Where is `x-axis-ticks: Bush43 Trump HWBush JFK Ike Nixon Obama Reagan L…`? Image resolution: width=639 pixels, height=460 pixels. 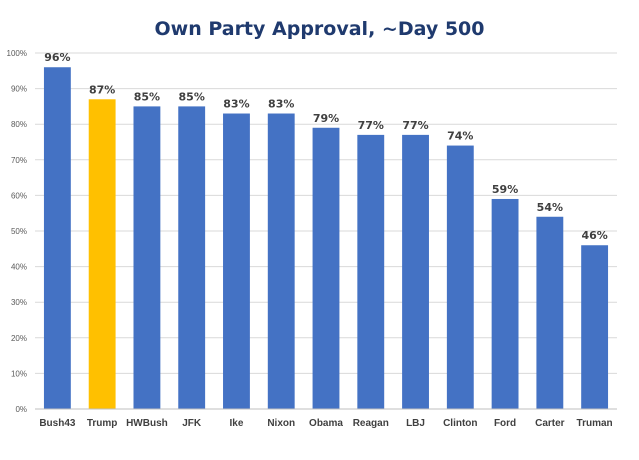 x-axis-ticks: Bush43 Trump HWBush JFK Ike Nixon Obama Reagan L… is located at coordinates (325, 423).